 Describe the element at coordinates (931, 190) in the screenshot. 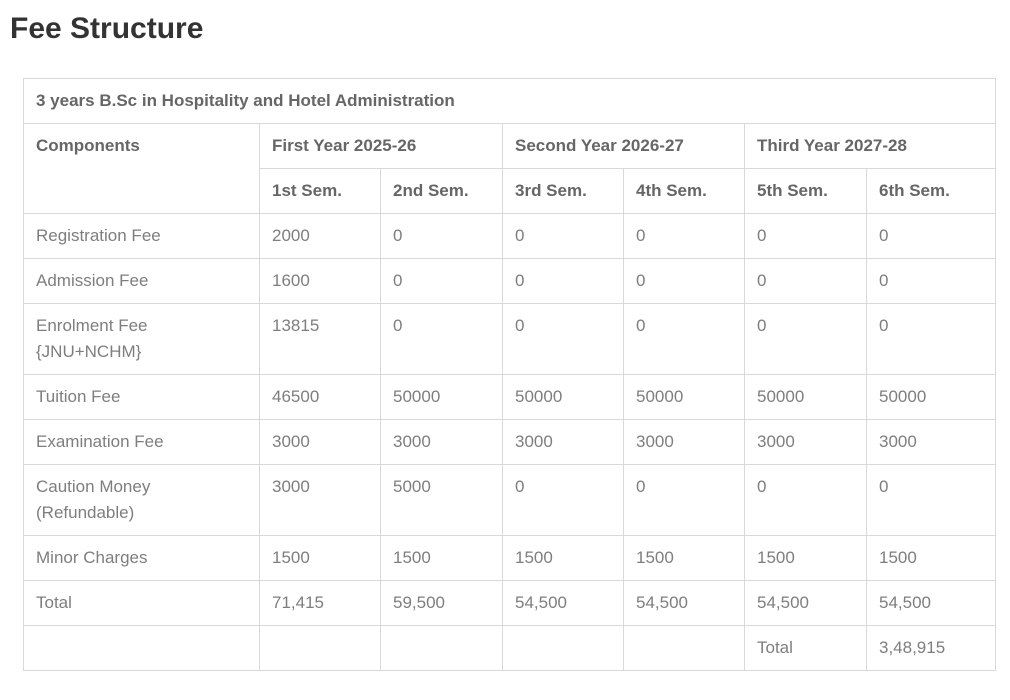

I see `header-sem-6: 6th Sem.` at that location.